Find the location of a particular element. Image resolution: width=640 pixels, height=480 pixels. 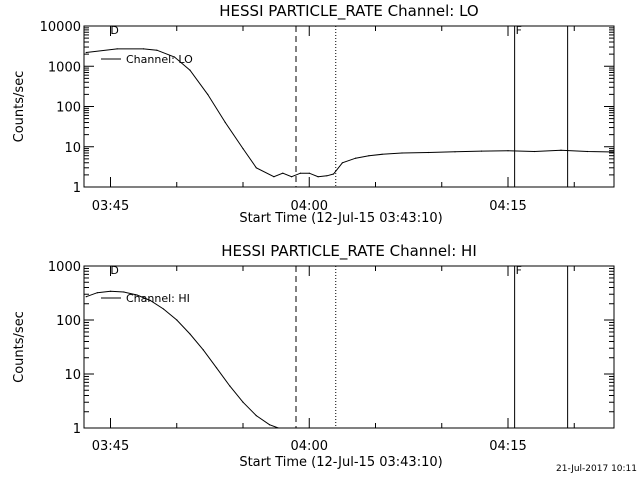

legend-label: Channel: LO is located at coordinates (159, 59).